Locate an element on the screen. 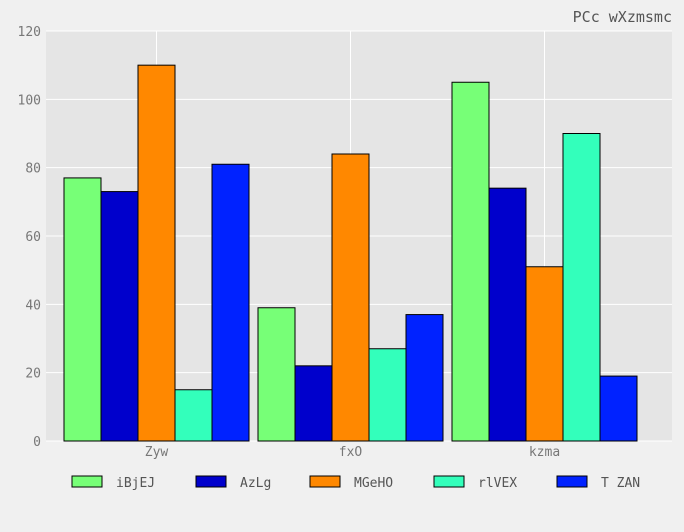  legend-label: MGeHO is located at coordinates (373, 483).